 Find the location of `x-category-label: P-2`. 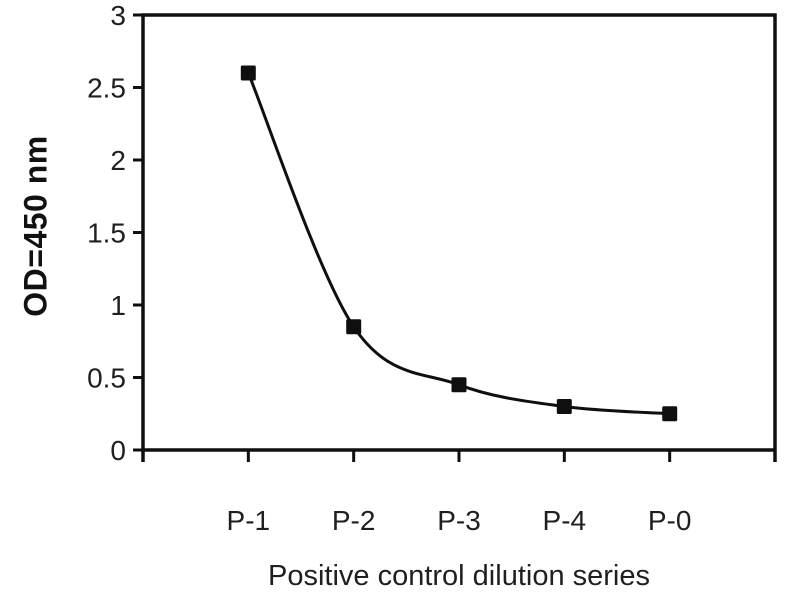

x-category-label: P-2 is located at coordinates (354, 520).